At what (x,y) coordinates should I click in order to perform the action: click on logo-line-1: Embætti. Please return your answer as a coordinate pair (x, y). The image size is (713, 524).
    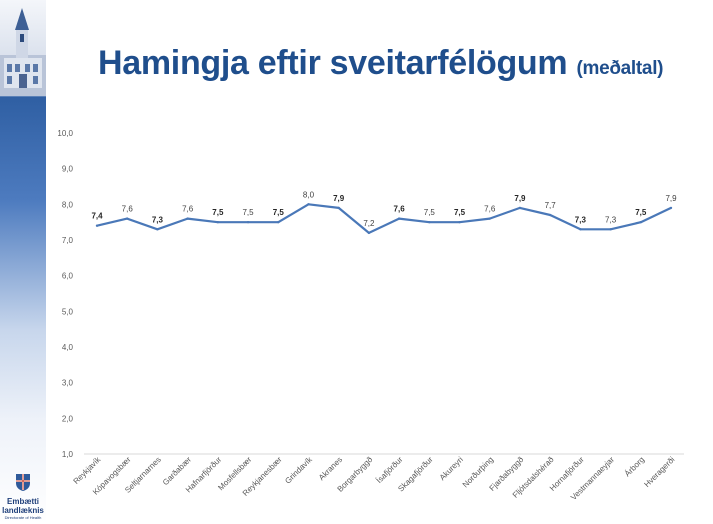
    Looking at the image, I should click on (23, 501).